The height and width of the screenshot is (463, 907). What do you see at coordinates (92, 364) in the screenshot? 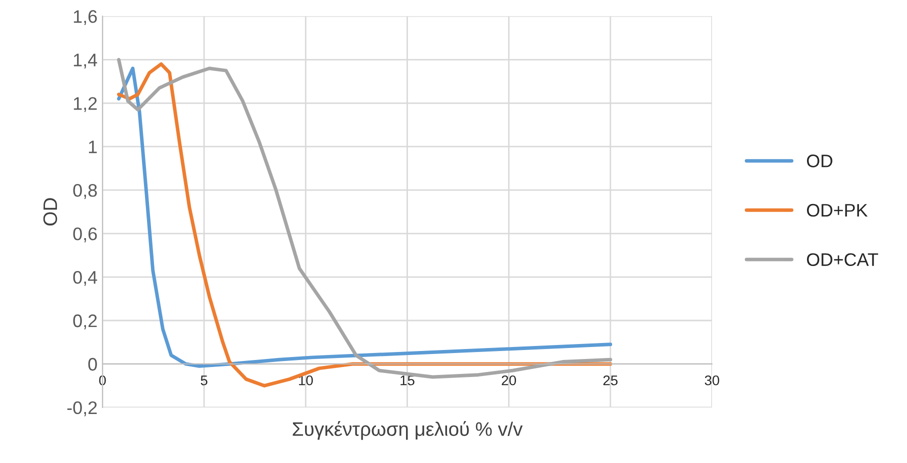
I see `y-tick-label: 0` at bounding box center [92, 364].